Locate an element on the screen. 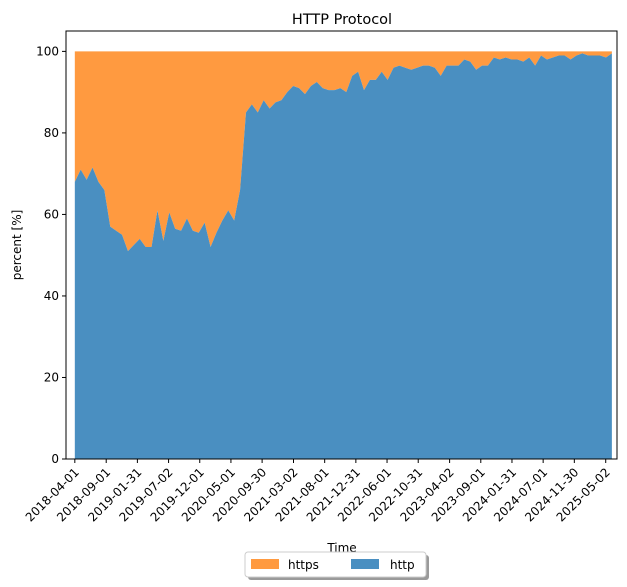 The image size is (627, 587). legend-label-http: http is located at coordinates (402, 565).